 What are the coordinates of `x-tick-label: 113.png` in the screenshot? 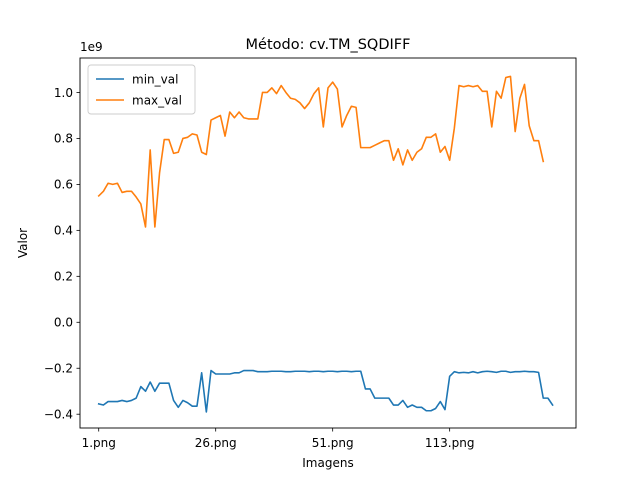 It's located at (450, 443).